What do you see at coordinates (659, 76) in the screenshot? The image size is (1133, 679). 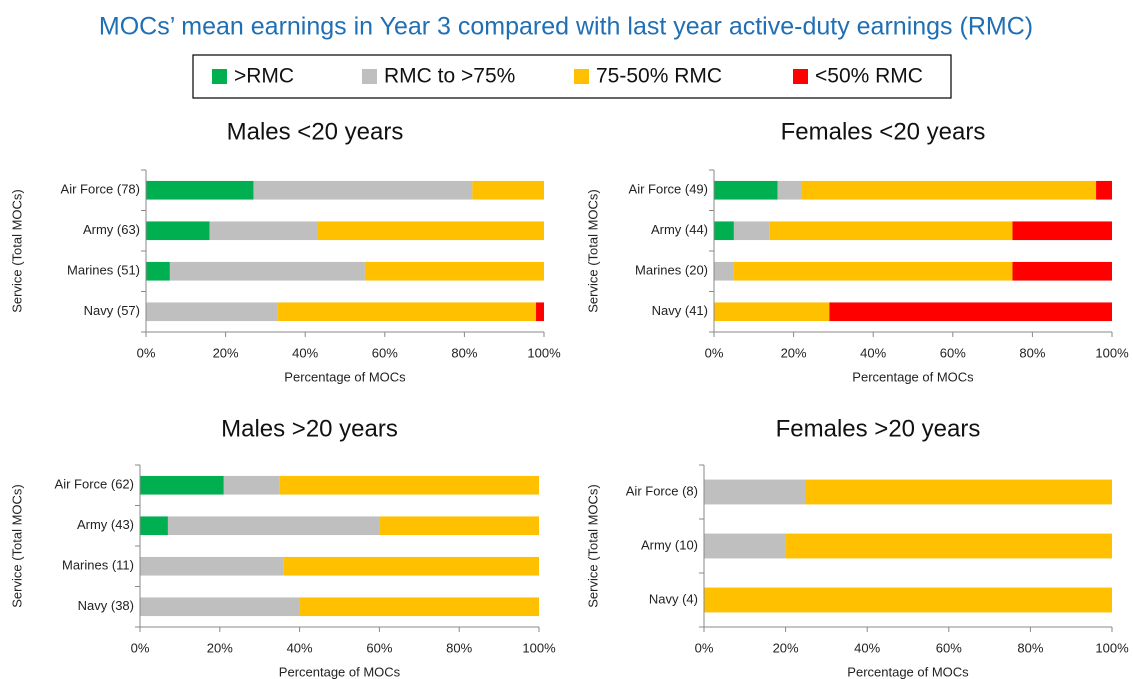 I see `legend-label: 75-50% RMC` at bounding box center [659, 76].